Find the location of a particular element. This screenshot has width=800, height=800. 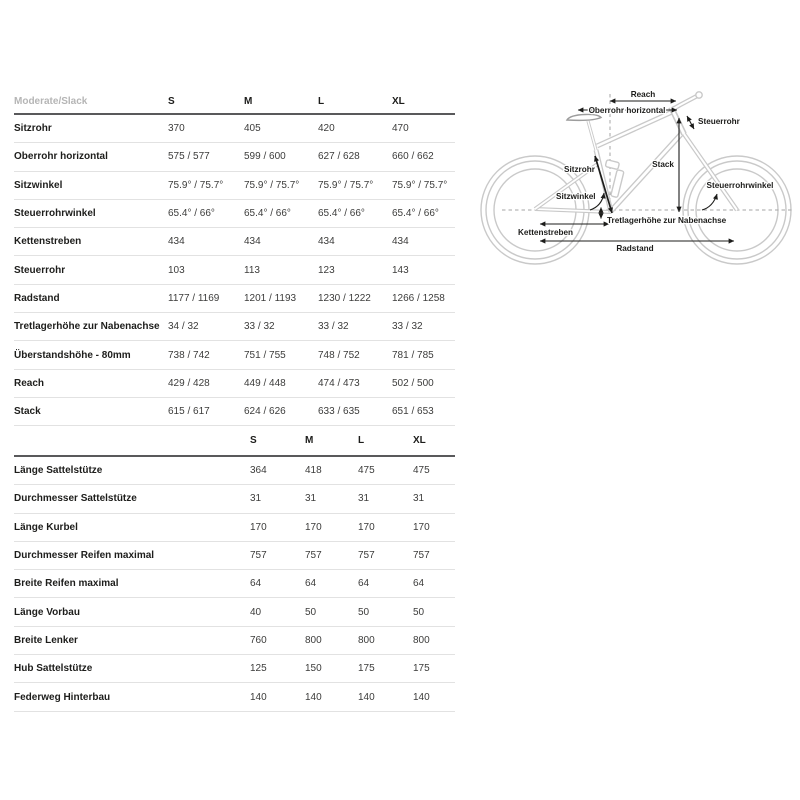

geometry-table-header: Moderate/Slack S M L XL is located at coordinates (234, 102).